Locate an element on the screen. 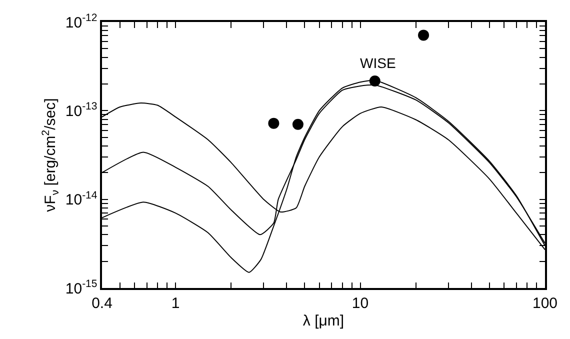 This screenshot has height=339, width=570. y-tick-label: 10$^{-12}$ is located at coordinates (81, 22).